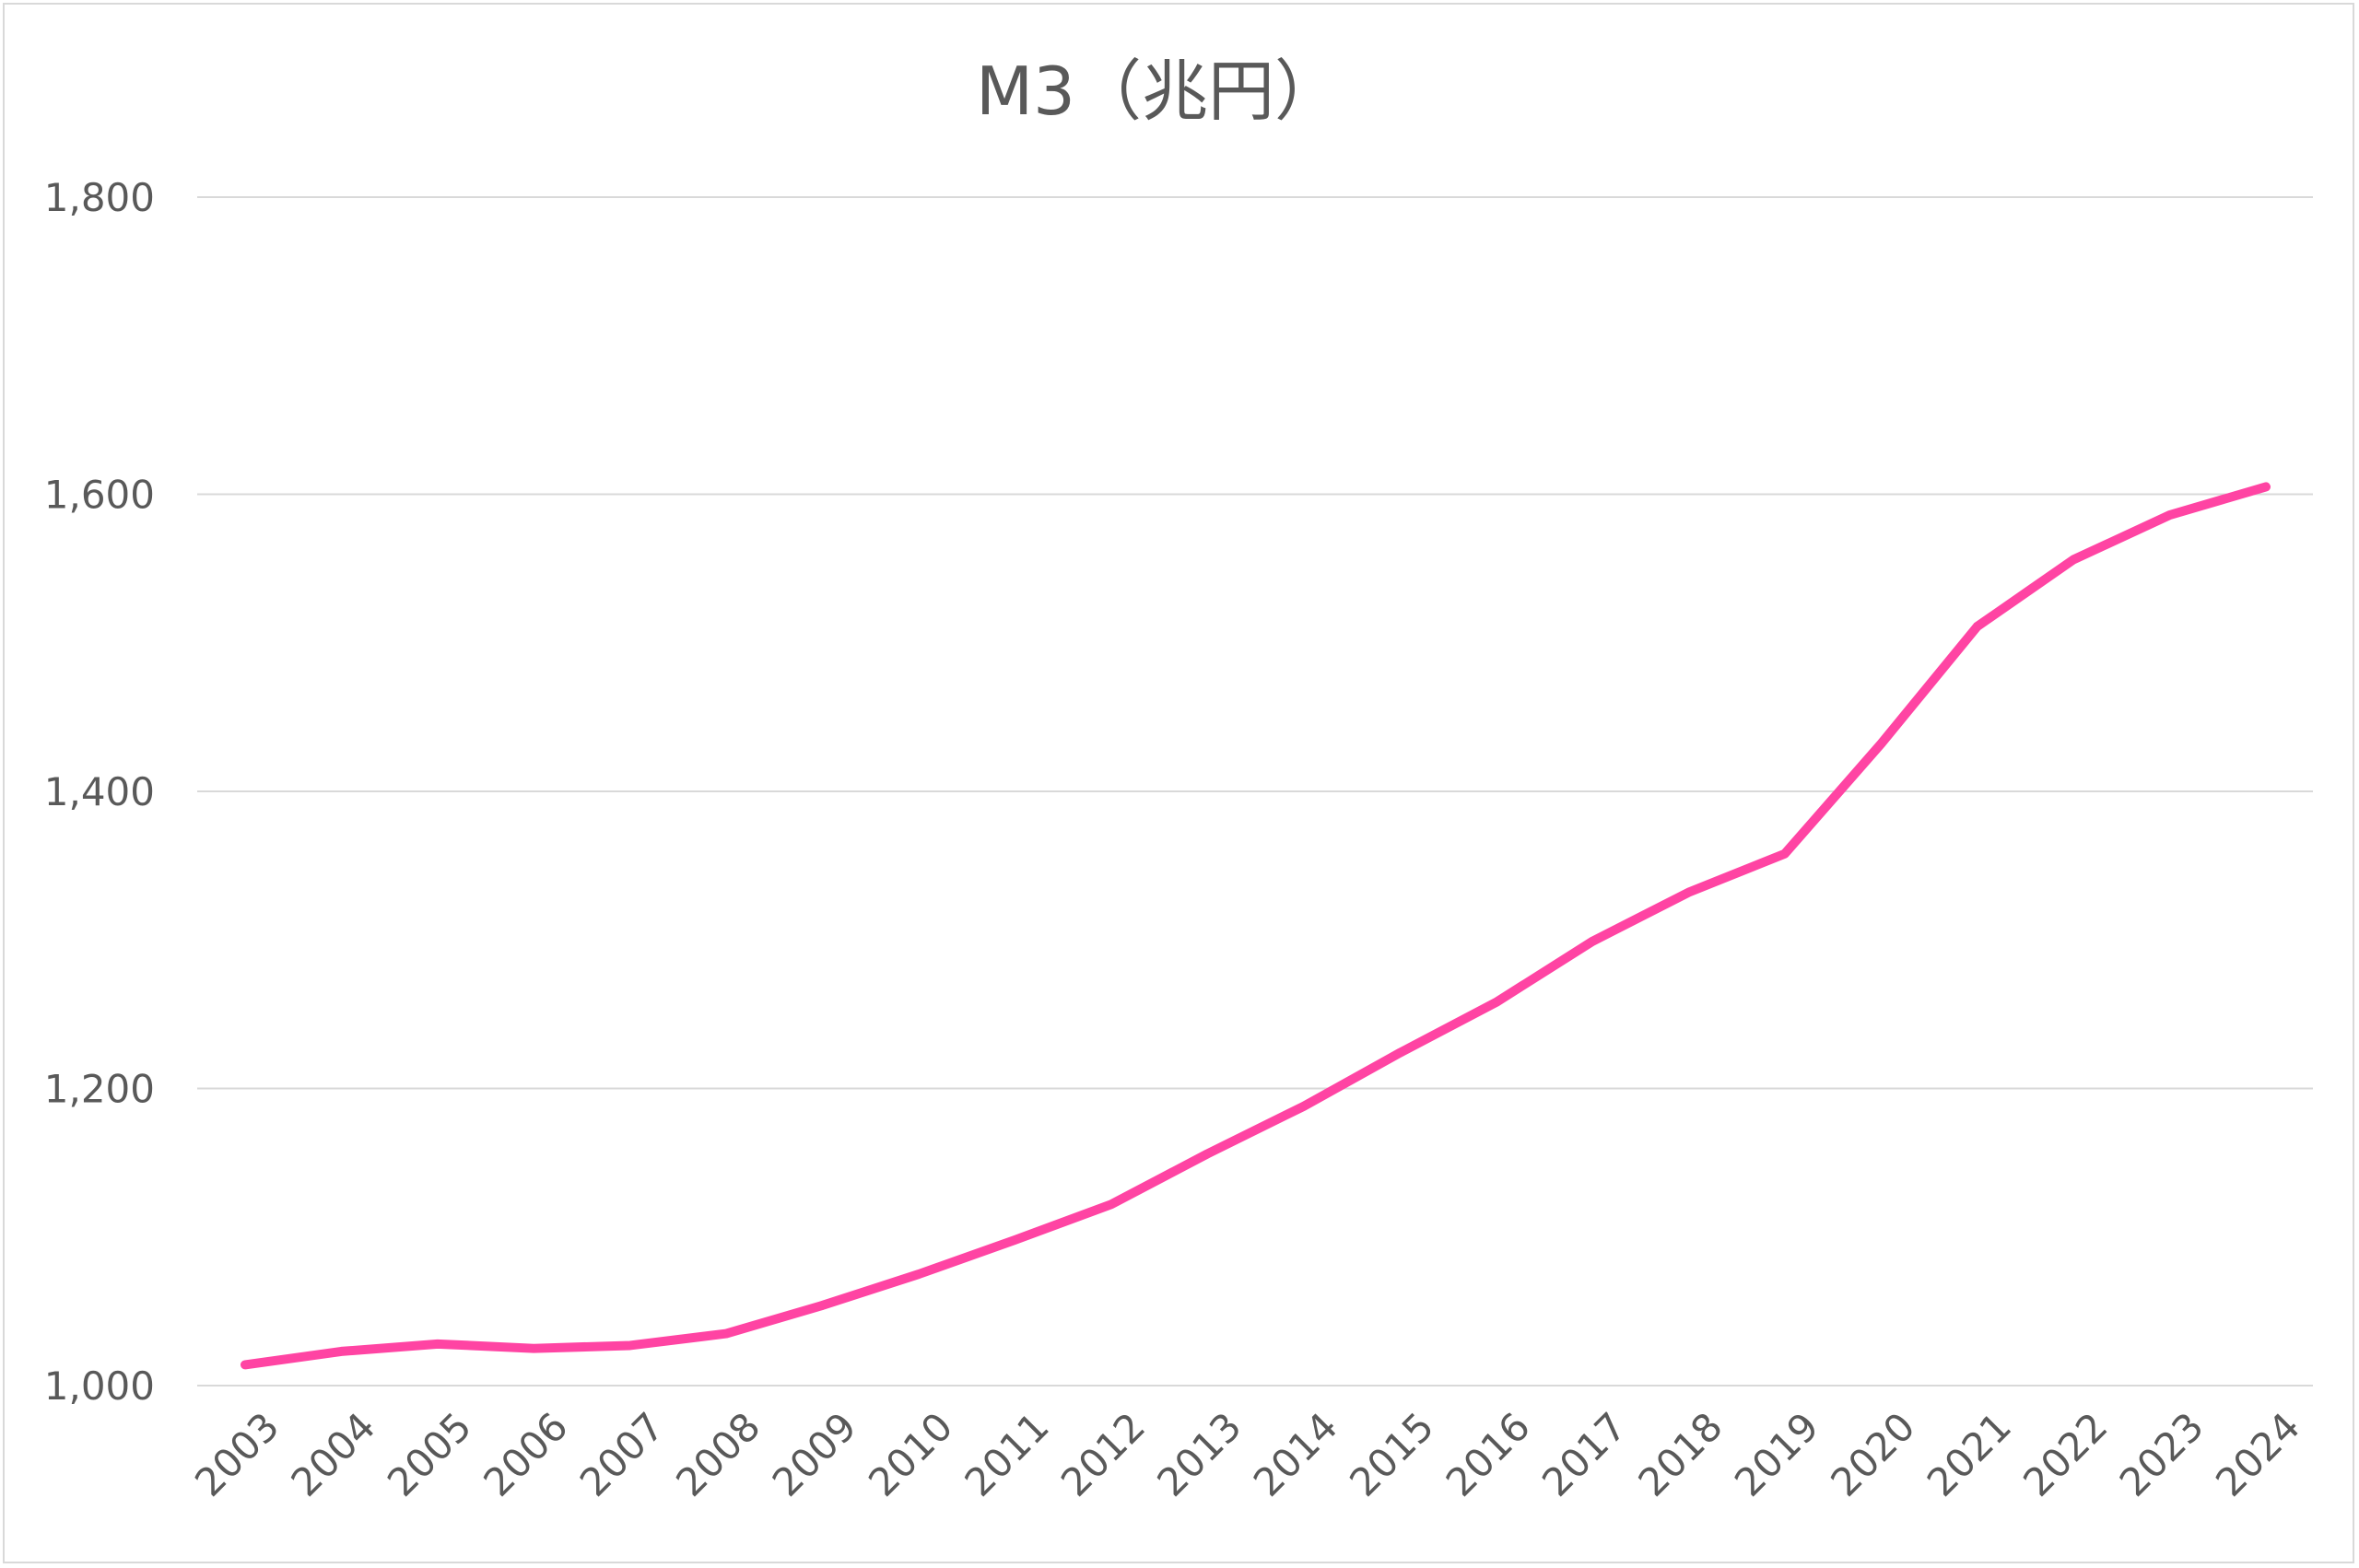 The width and height of the screenshot is (2359, 1568). I want to click on x-tick-label: 2022, so click(2065, 1455).